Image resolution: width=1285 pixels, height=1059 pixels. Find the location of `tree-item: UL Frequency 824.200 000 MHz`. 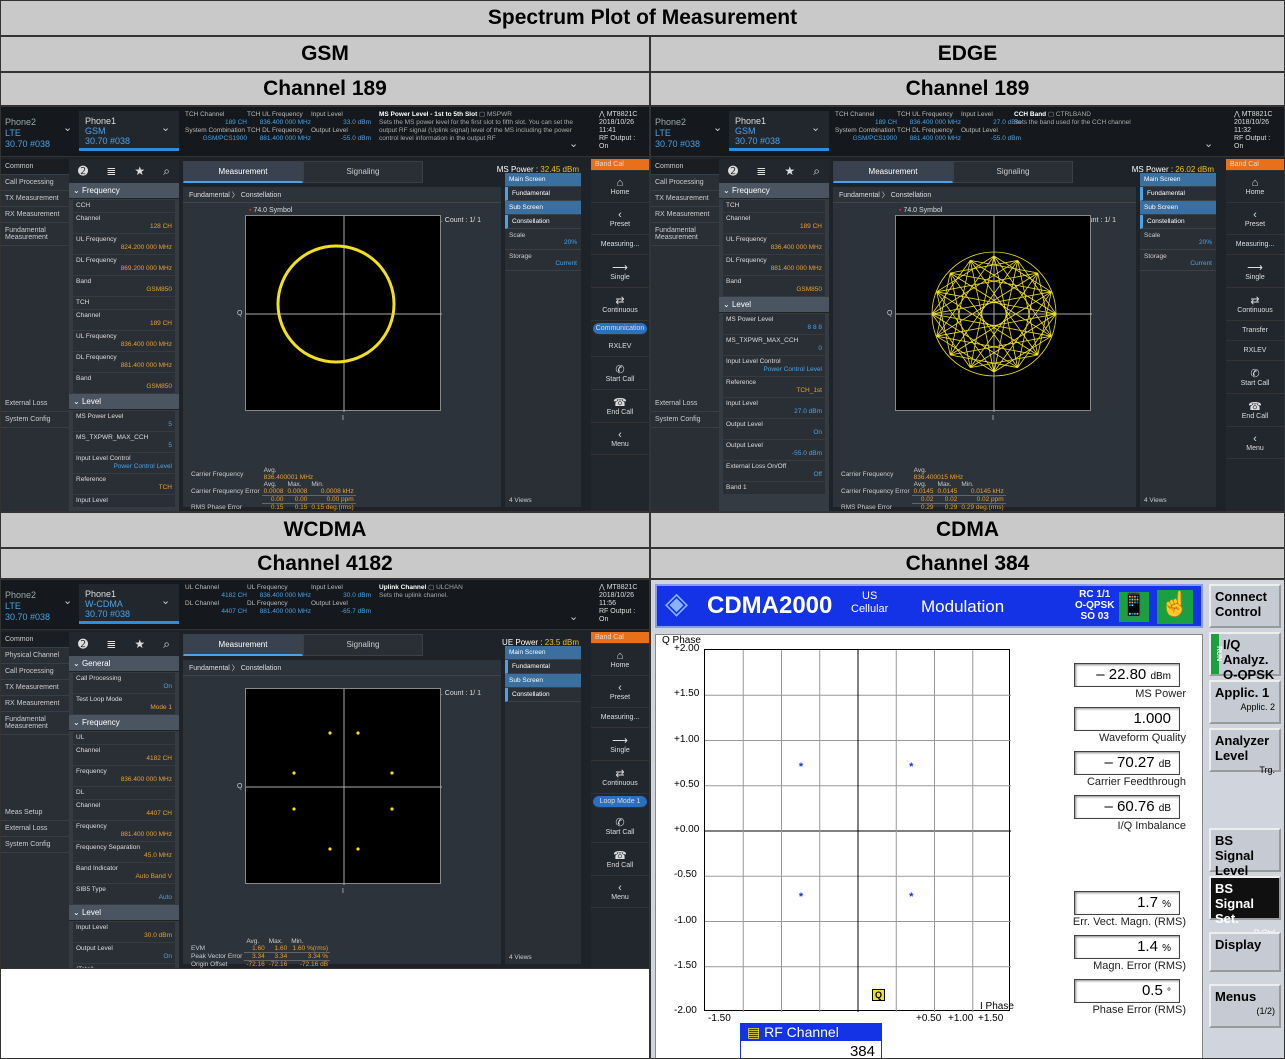

tree-item: UL Frequency 824.200 000 MHz is located at coordinates (124, 244).